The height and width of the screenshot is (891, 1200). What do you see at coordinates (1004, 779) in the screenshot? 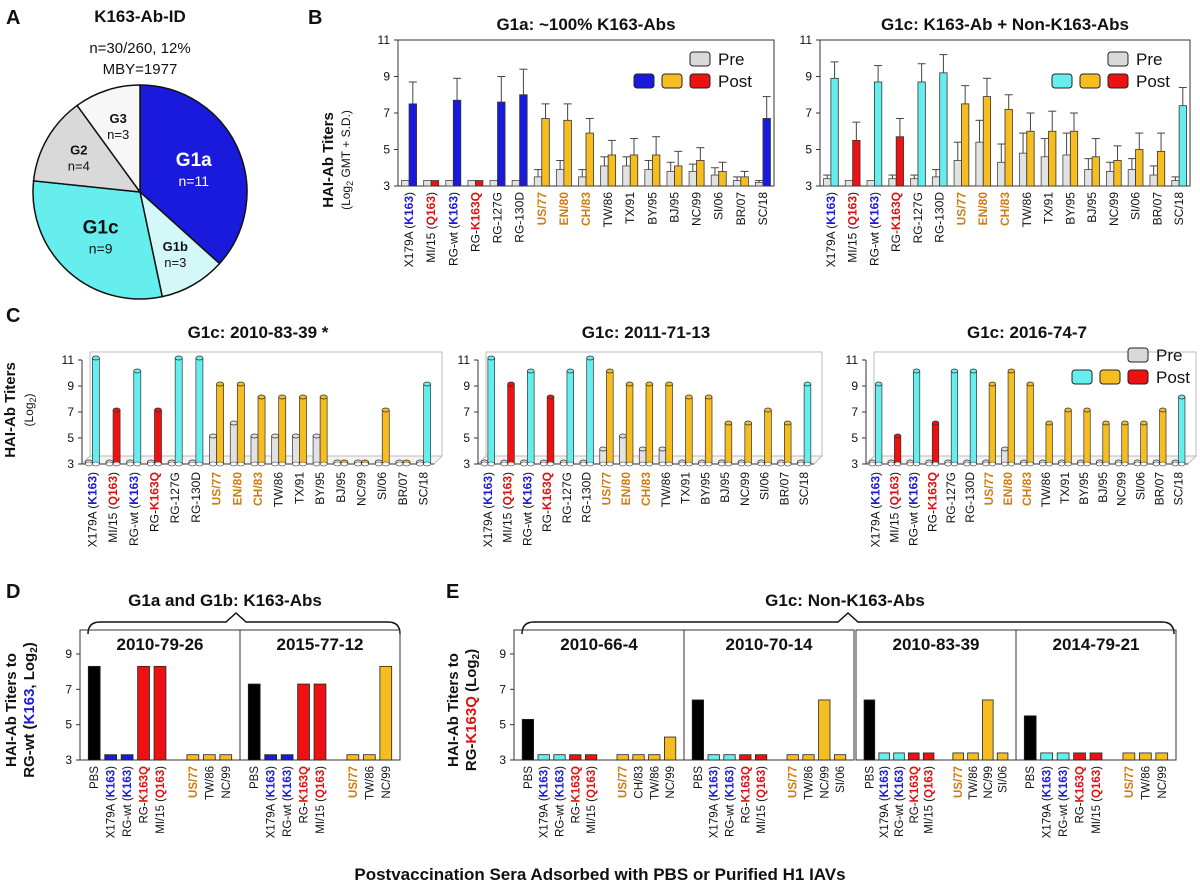
I see `x-tick-label: SI/06` at bounding box center [1004, 779].